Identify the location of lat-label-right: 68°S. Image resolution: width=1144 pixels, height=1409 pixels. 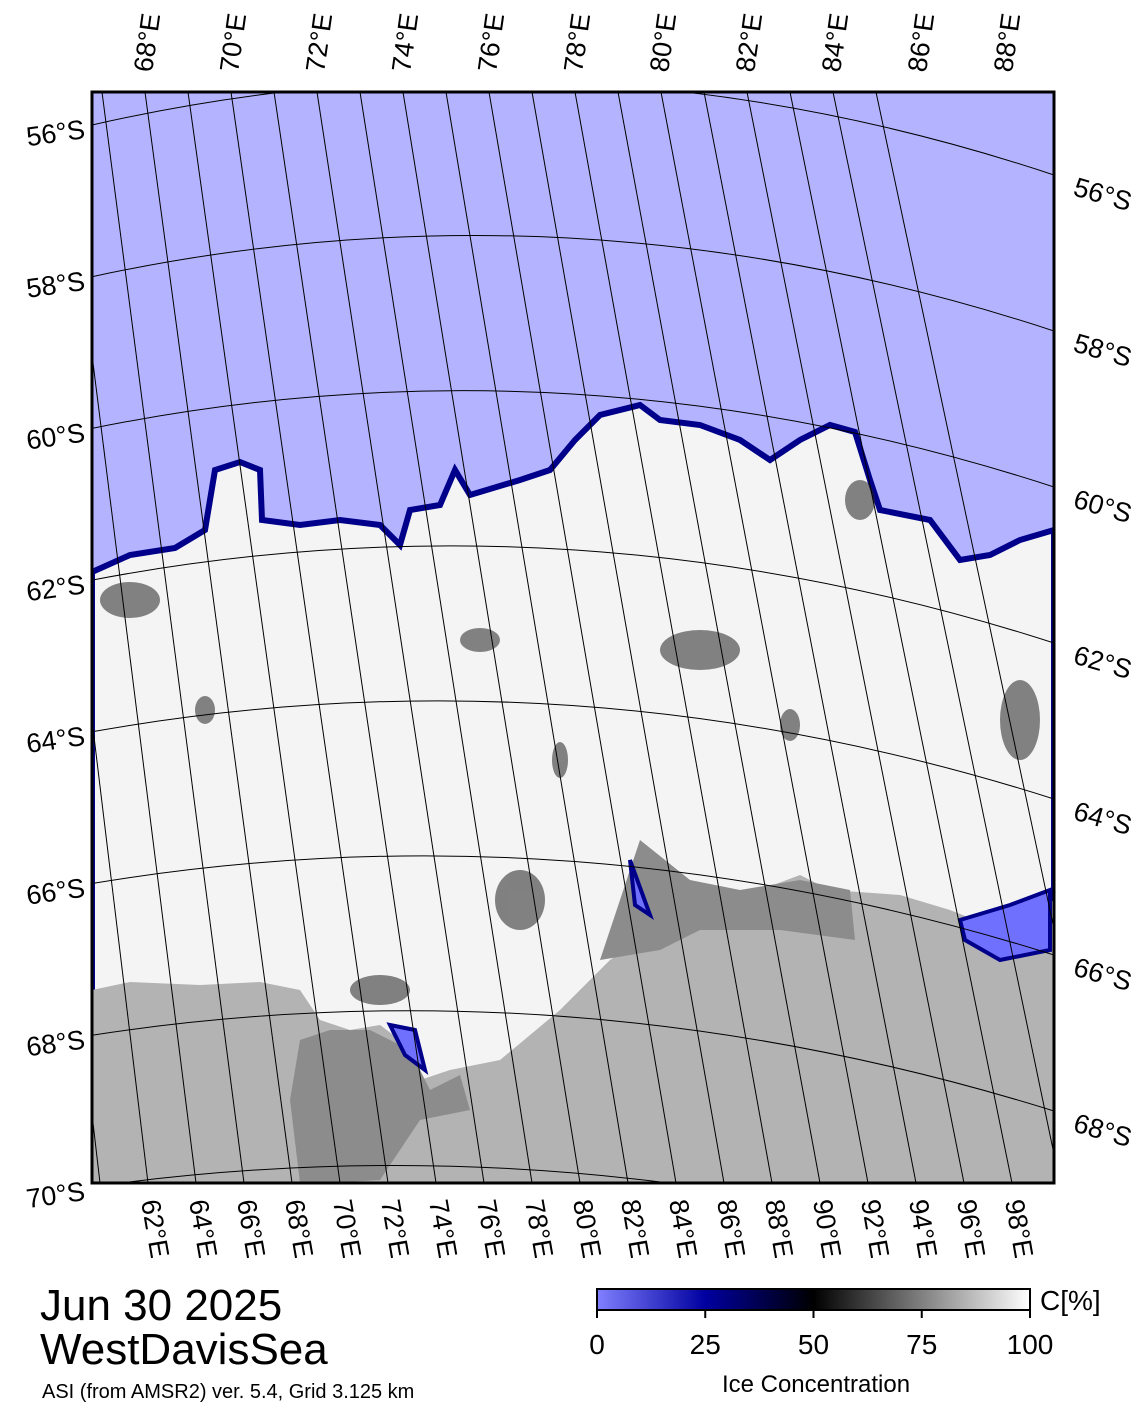
(1102, 1130).